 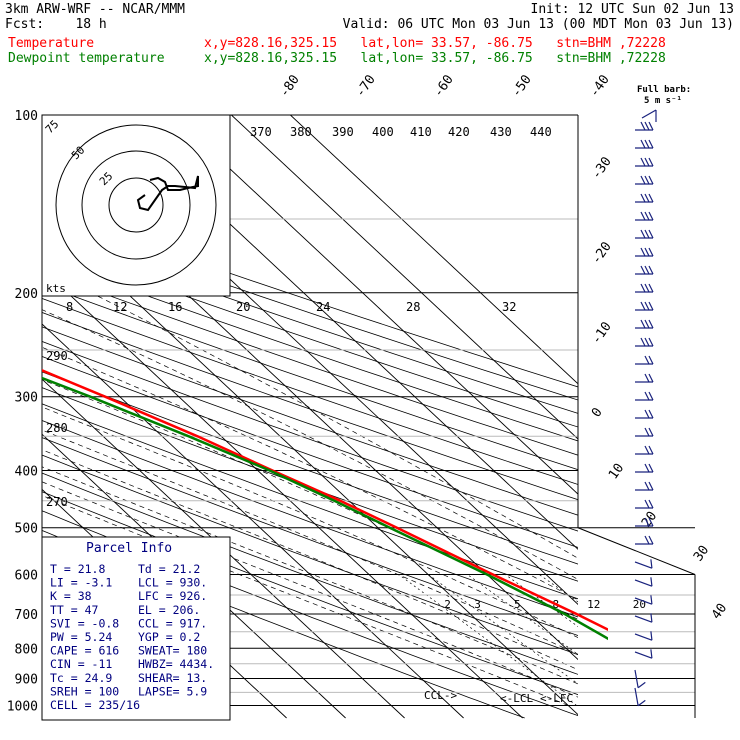 I want to click on theta-side-label: 270, so click(x=57, y=502).